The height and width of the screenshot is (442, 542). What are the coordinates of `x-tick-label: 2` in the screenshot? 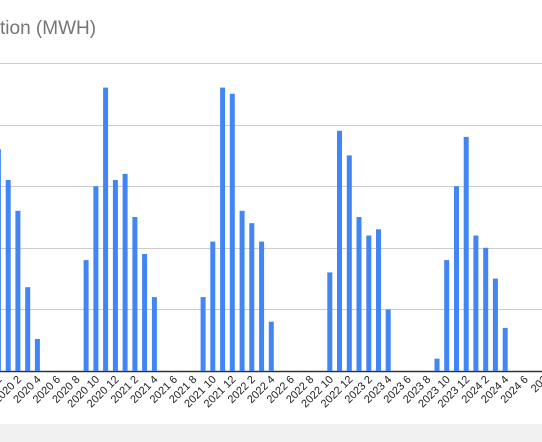 It's located at (2, 380).